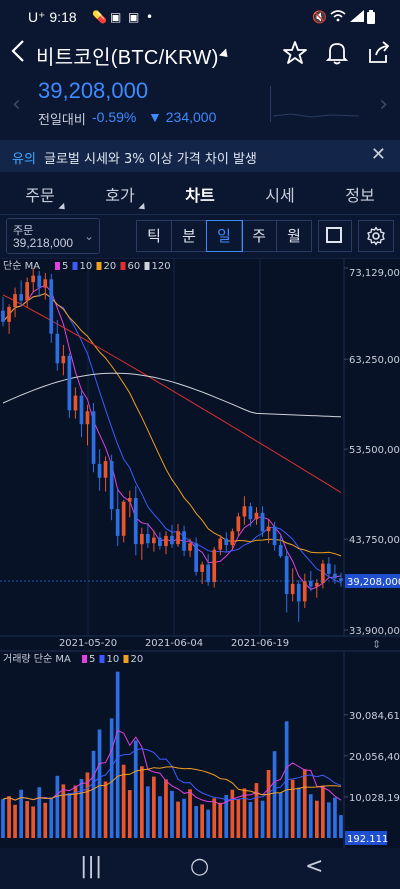 This screenshot has height=889, width=400. I want to click on volume-legend-label-10: 10, so click(113, 659).